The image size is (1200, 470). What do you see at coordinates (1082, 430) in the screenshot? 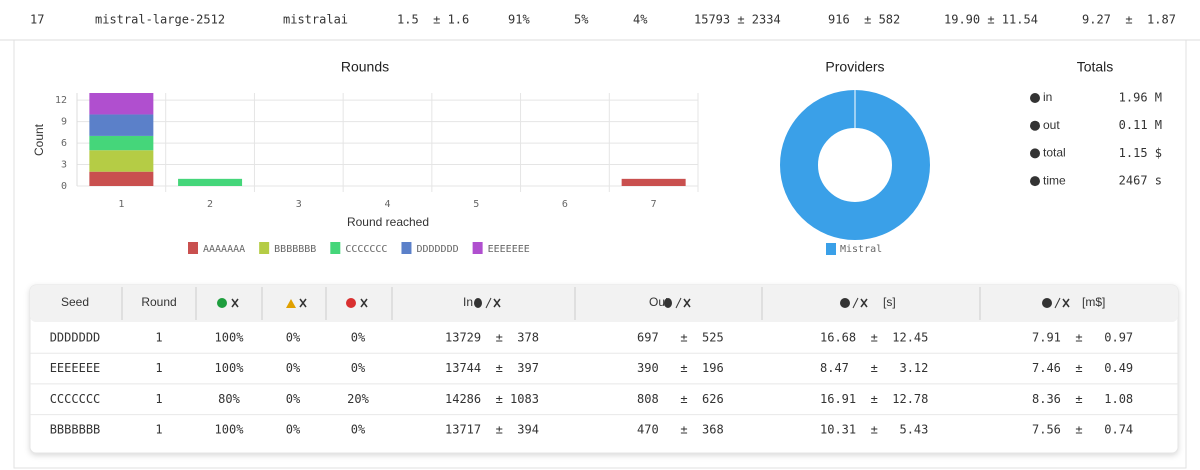
I see `table-cell: 7.56 ± 0.74` at bounding box center [1082, 430].